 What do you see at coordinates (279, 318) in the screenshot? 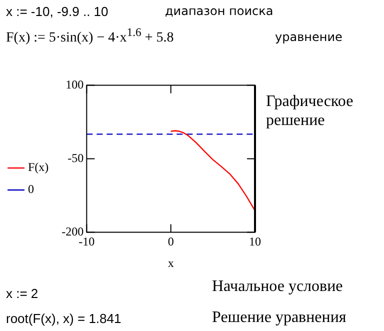
I see `text: Решение уравнения` at bounding box center [279, 318].